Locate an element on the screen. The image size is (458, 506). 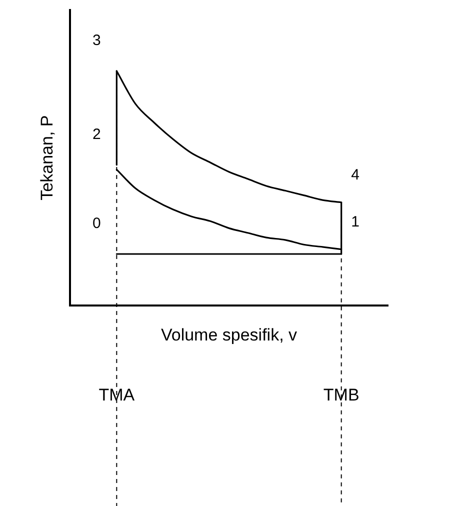
annotation: 3 is located at coordinates (96, 41).